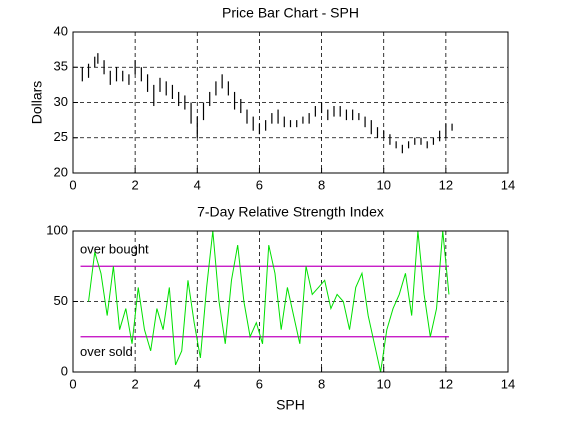 The image size is (561, 421). What do you see at coordinates (37, 103) in the screenshot?
I see `y-axis-label: Dollars` at bounding box center [37, 103].